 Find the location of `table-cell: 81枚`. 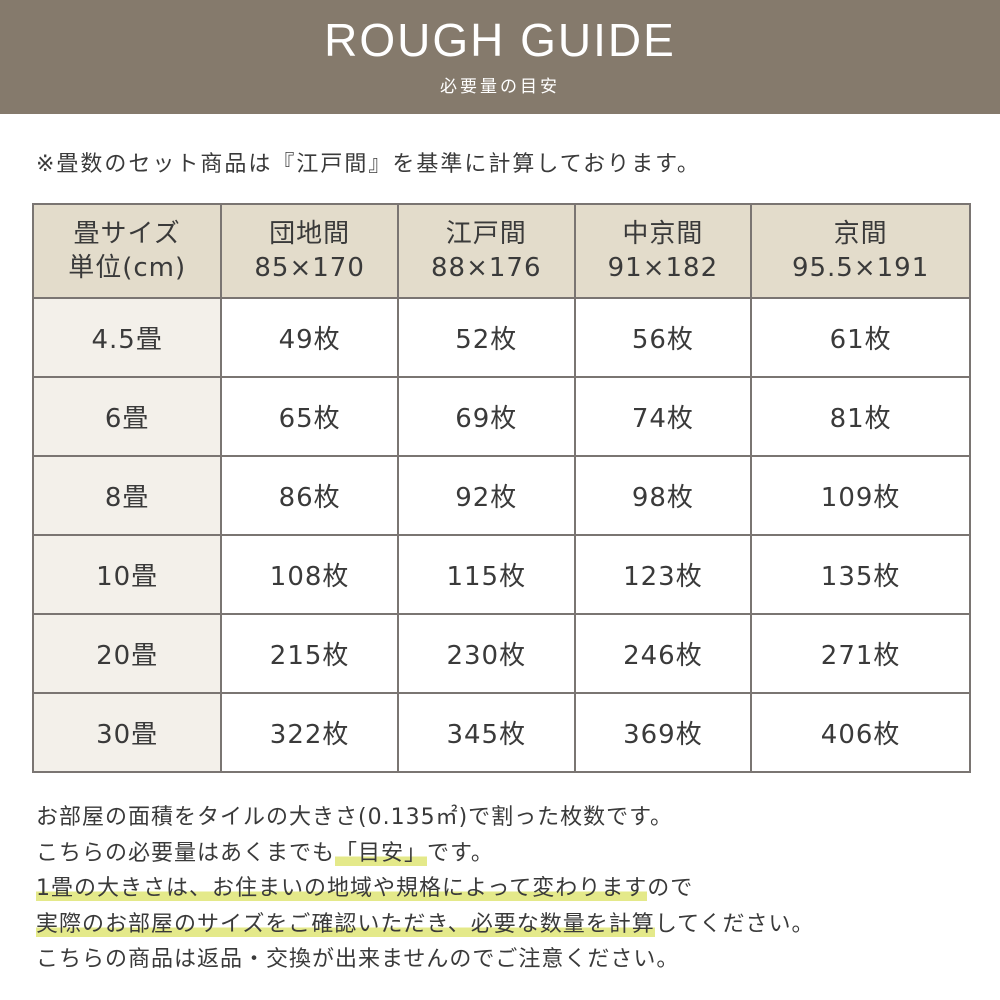

table-cell: 81枚 is located at coordinates (860, 416).